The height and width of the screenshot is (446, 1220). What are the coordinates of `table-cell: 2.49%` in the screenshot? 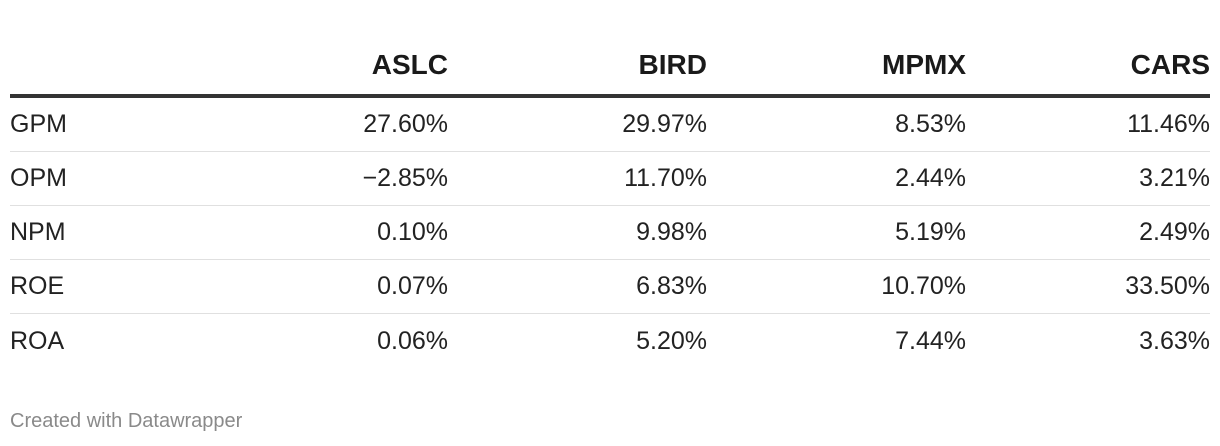 It's located at (1174, 232).